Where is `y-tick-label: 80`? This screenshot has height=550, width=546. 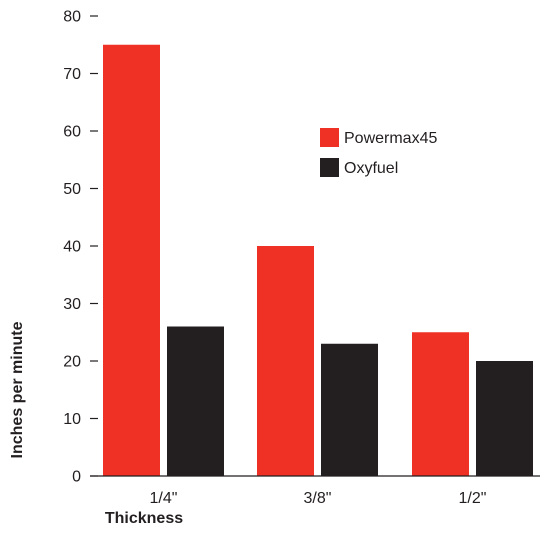 y-tick-label: 80 is located at coordinates (72, 17).